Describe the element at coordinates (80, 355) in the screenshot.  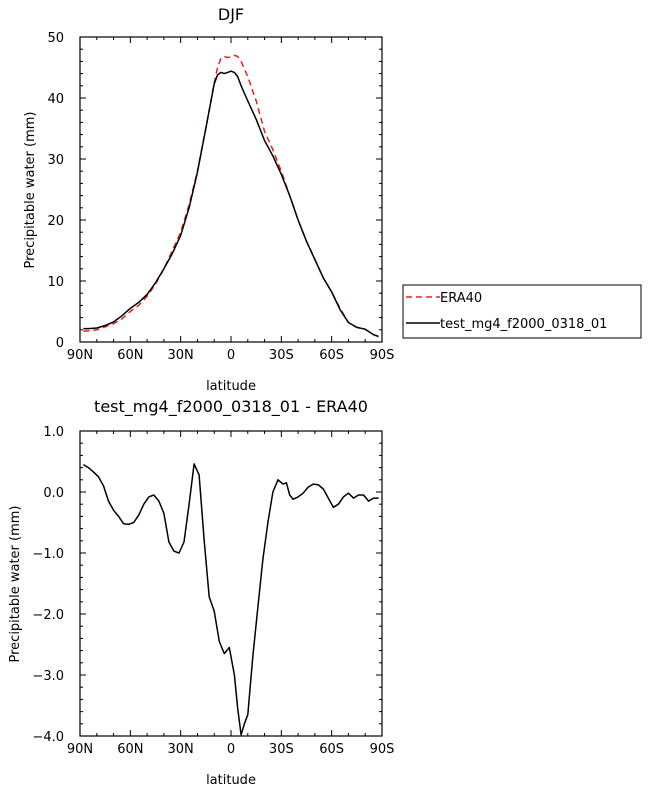
I see `top-x-tick-label: 90N` at that location.